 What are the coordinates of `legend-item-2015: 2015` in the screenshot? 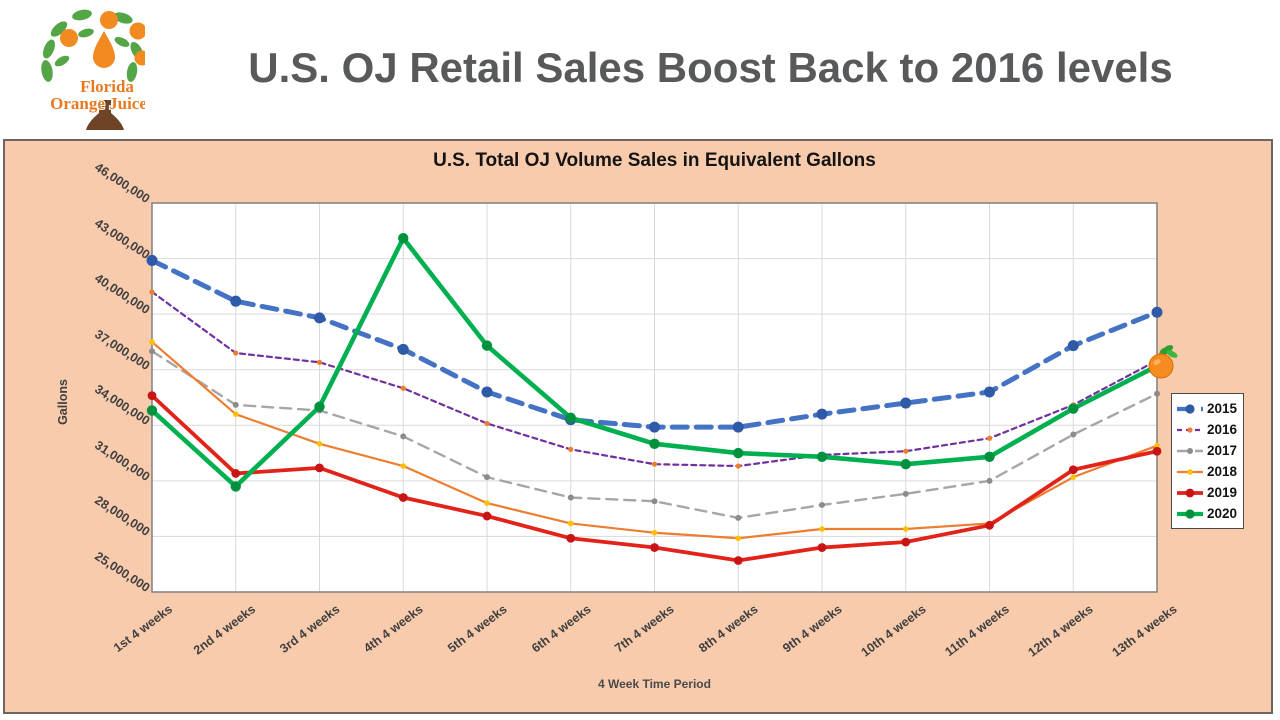 It's located at (1206, 408).